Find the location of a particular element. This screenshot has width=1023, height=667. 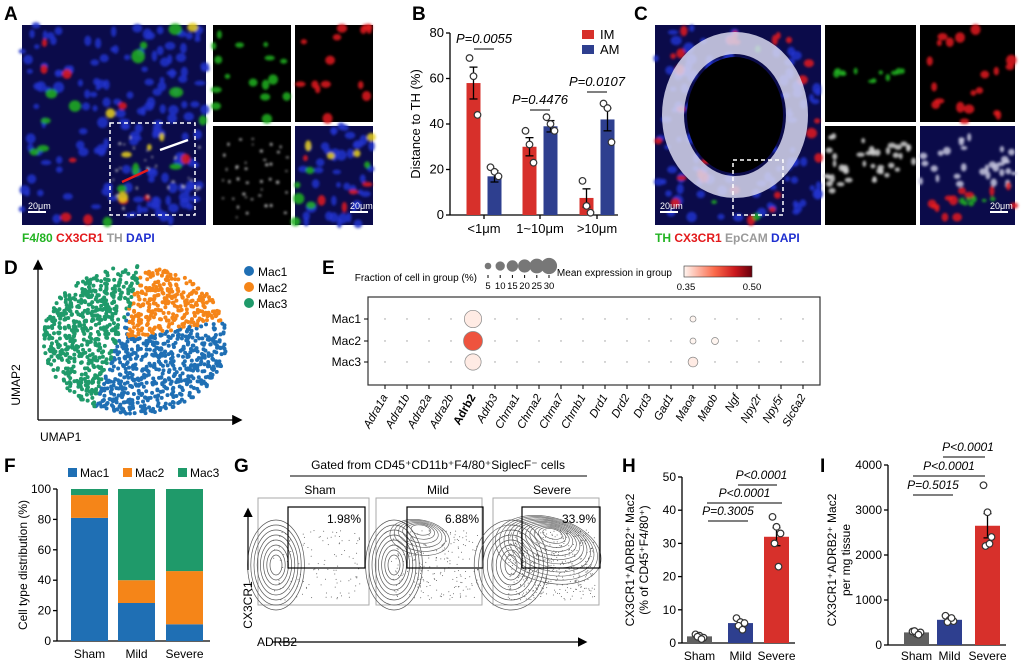

panel-i-y-tick-label: 0 is located at coordinates (878, 645).